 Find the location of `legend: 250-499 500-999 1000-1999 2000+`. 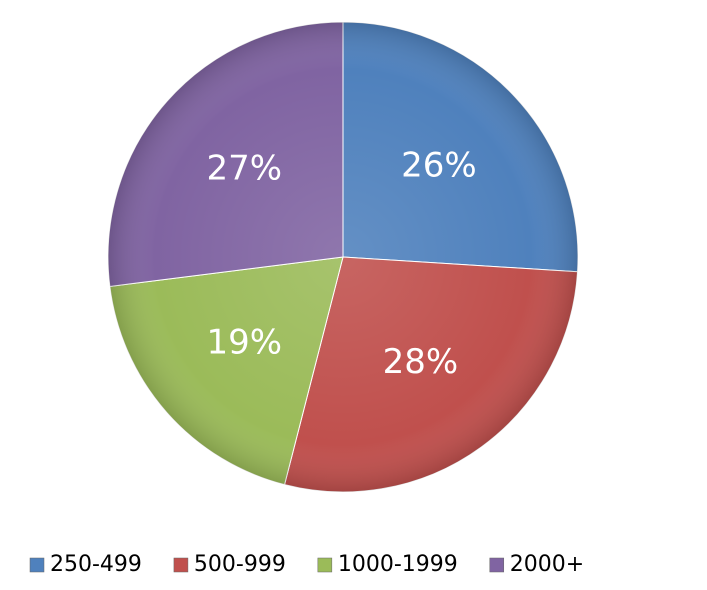

legend: 250-499 500-999 1000-1999 2000+ is located at coordinates (306, 564).